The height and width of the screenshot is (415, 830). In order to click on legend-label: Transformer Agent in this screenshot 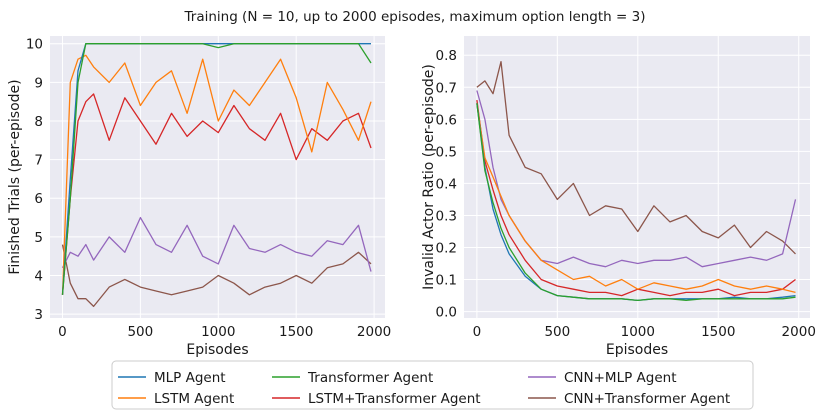, I will do `click(370, 378)`.